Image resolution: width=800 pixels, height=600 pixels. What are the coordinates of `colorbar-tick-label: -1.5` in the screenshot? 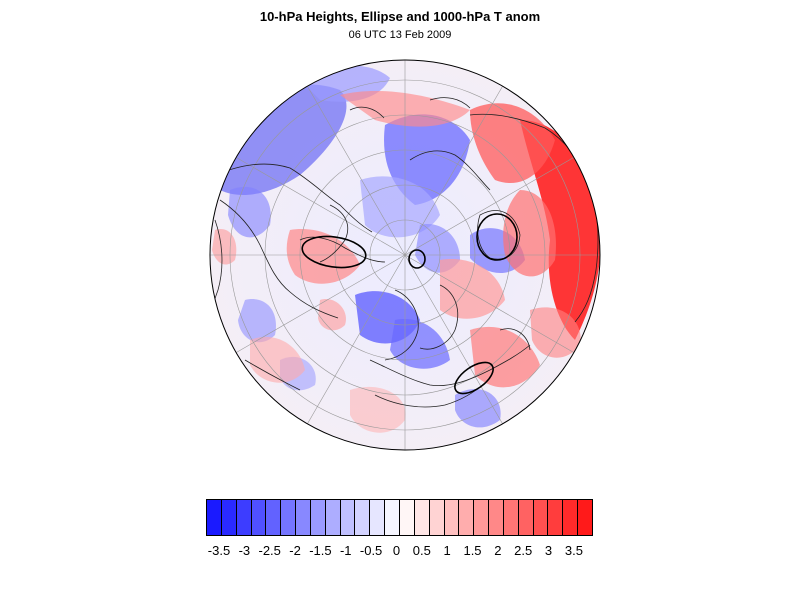 It's located at (320, 550).